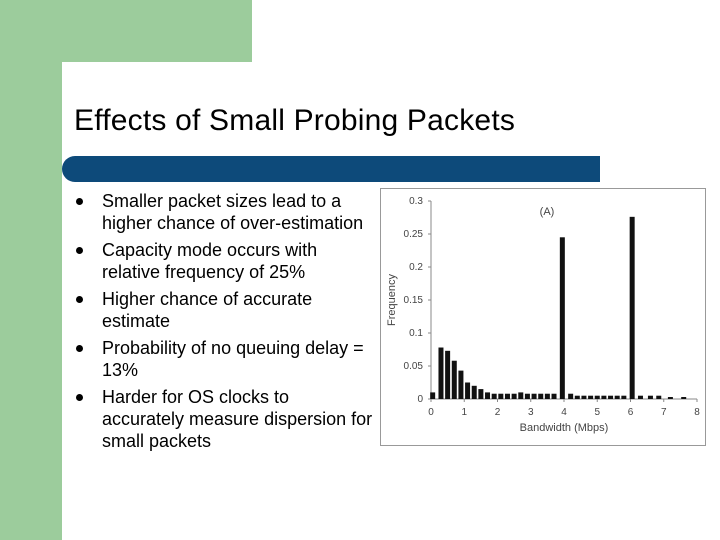 This screenshot has height=540, width=720. I want to click on bullet-text: Higher chance of accurate estimate, so click(207, 310).